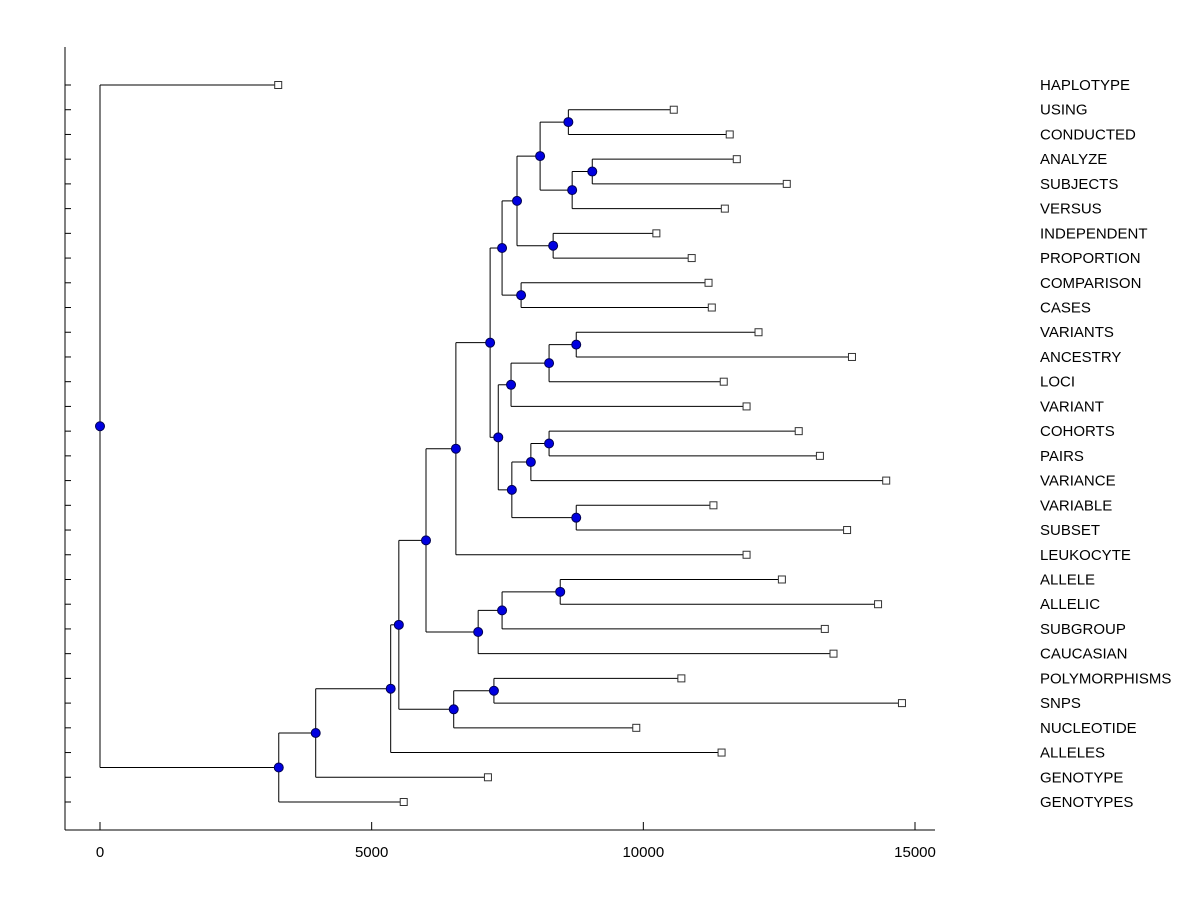 The image size is (1200, 900). I want to click on leaf-label: NUCLEOTIDE, so click(1088, 728).